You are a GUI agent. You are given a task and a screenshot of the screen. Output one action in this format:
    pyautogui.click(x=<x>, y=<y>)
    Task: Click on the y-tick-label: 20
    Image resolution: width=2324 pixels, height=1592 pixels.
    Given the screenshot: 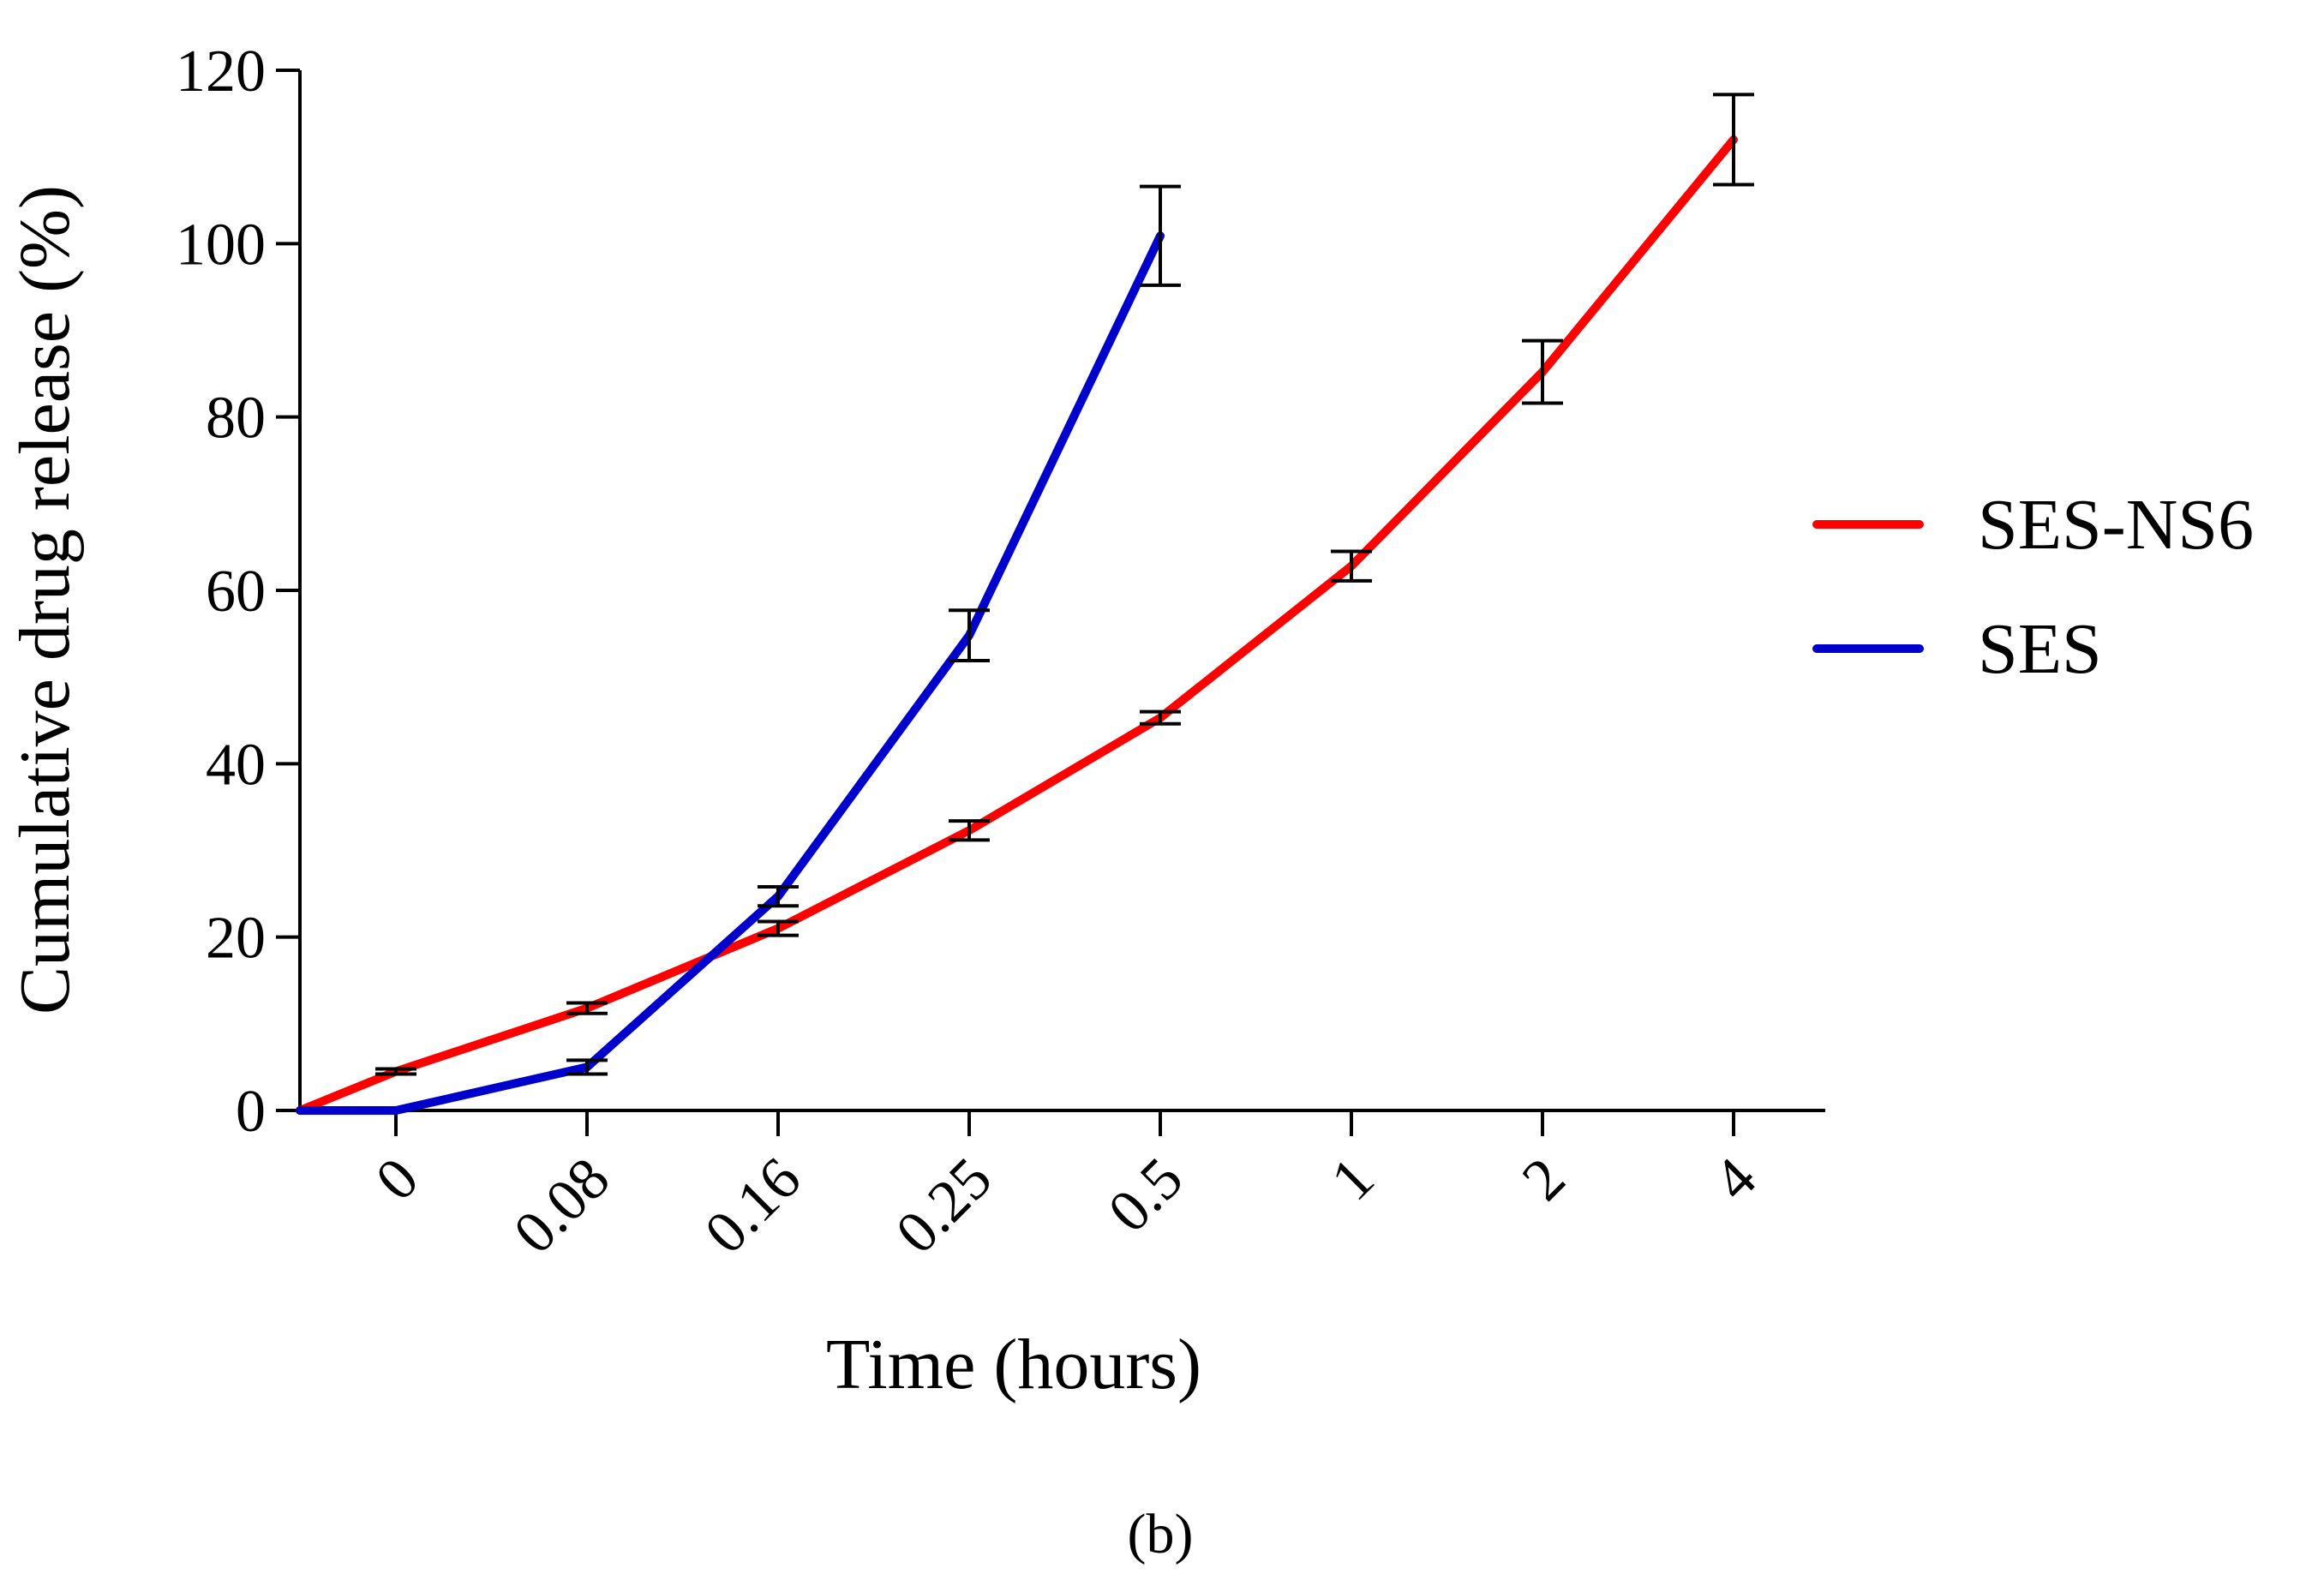 What is the action you would take?
    pyautogui.click(x=236, y=939)
    